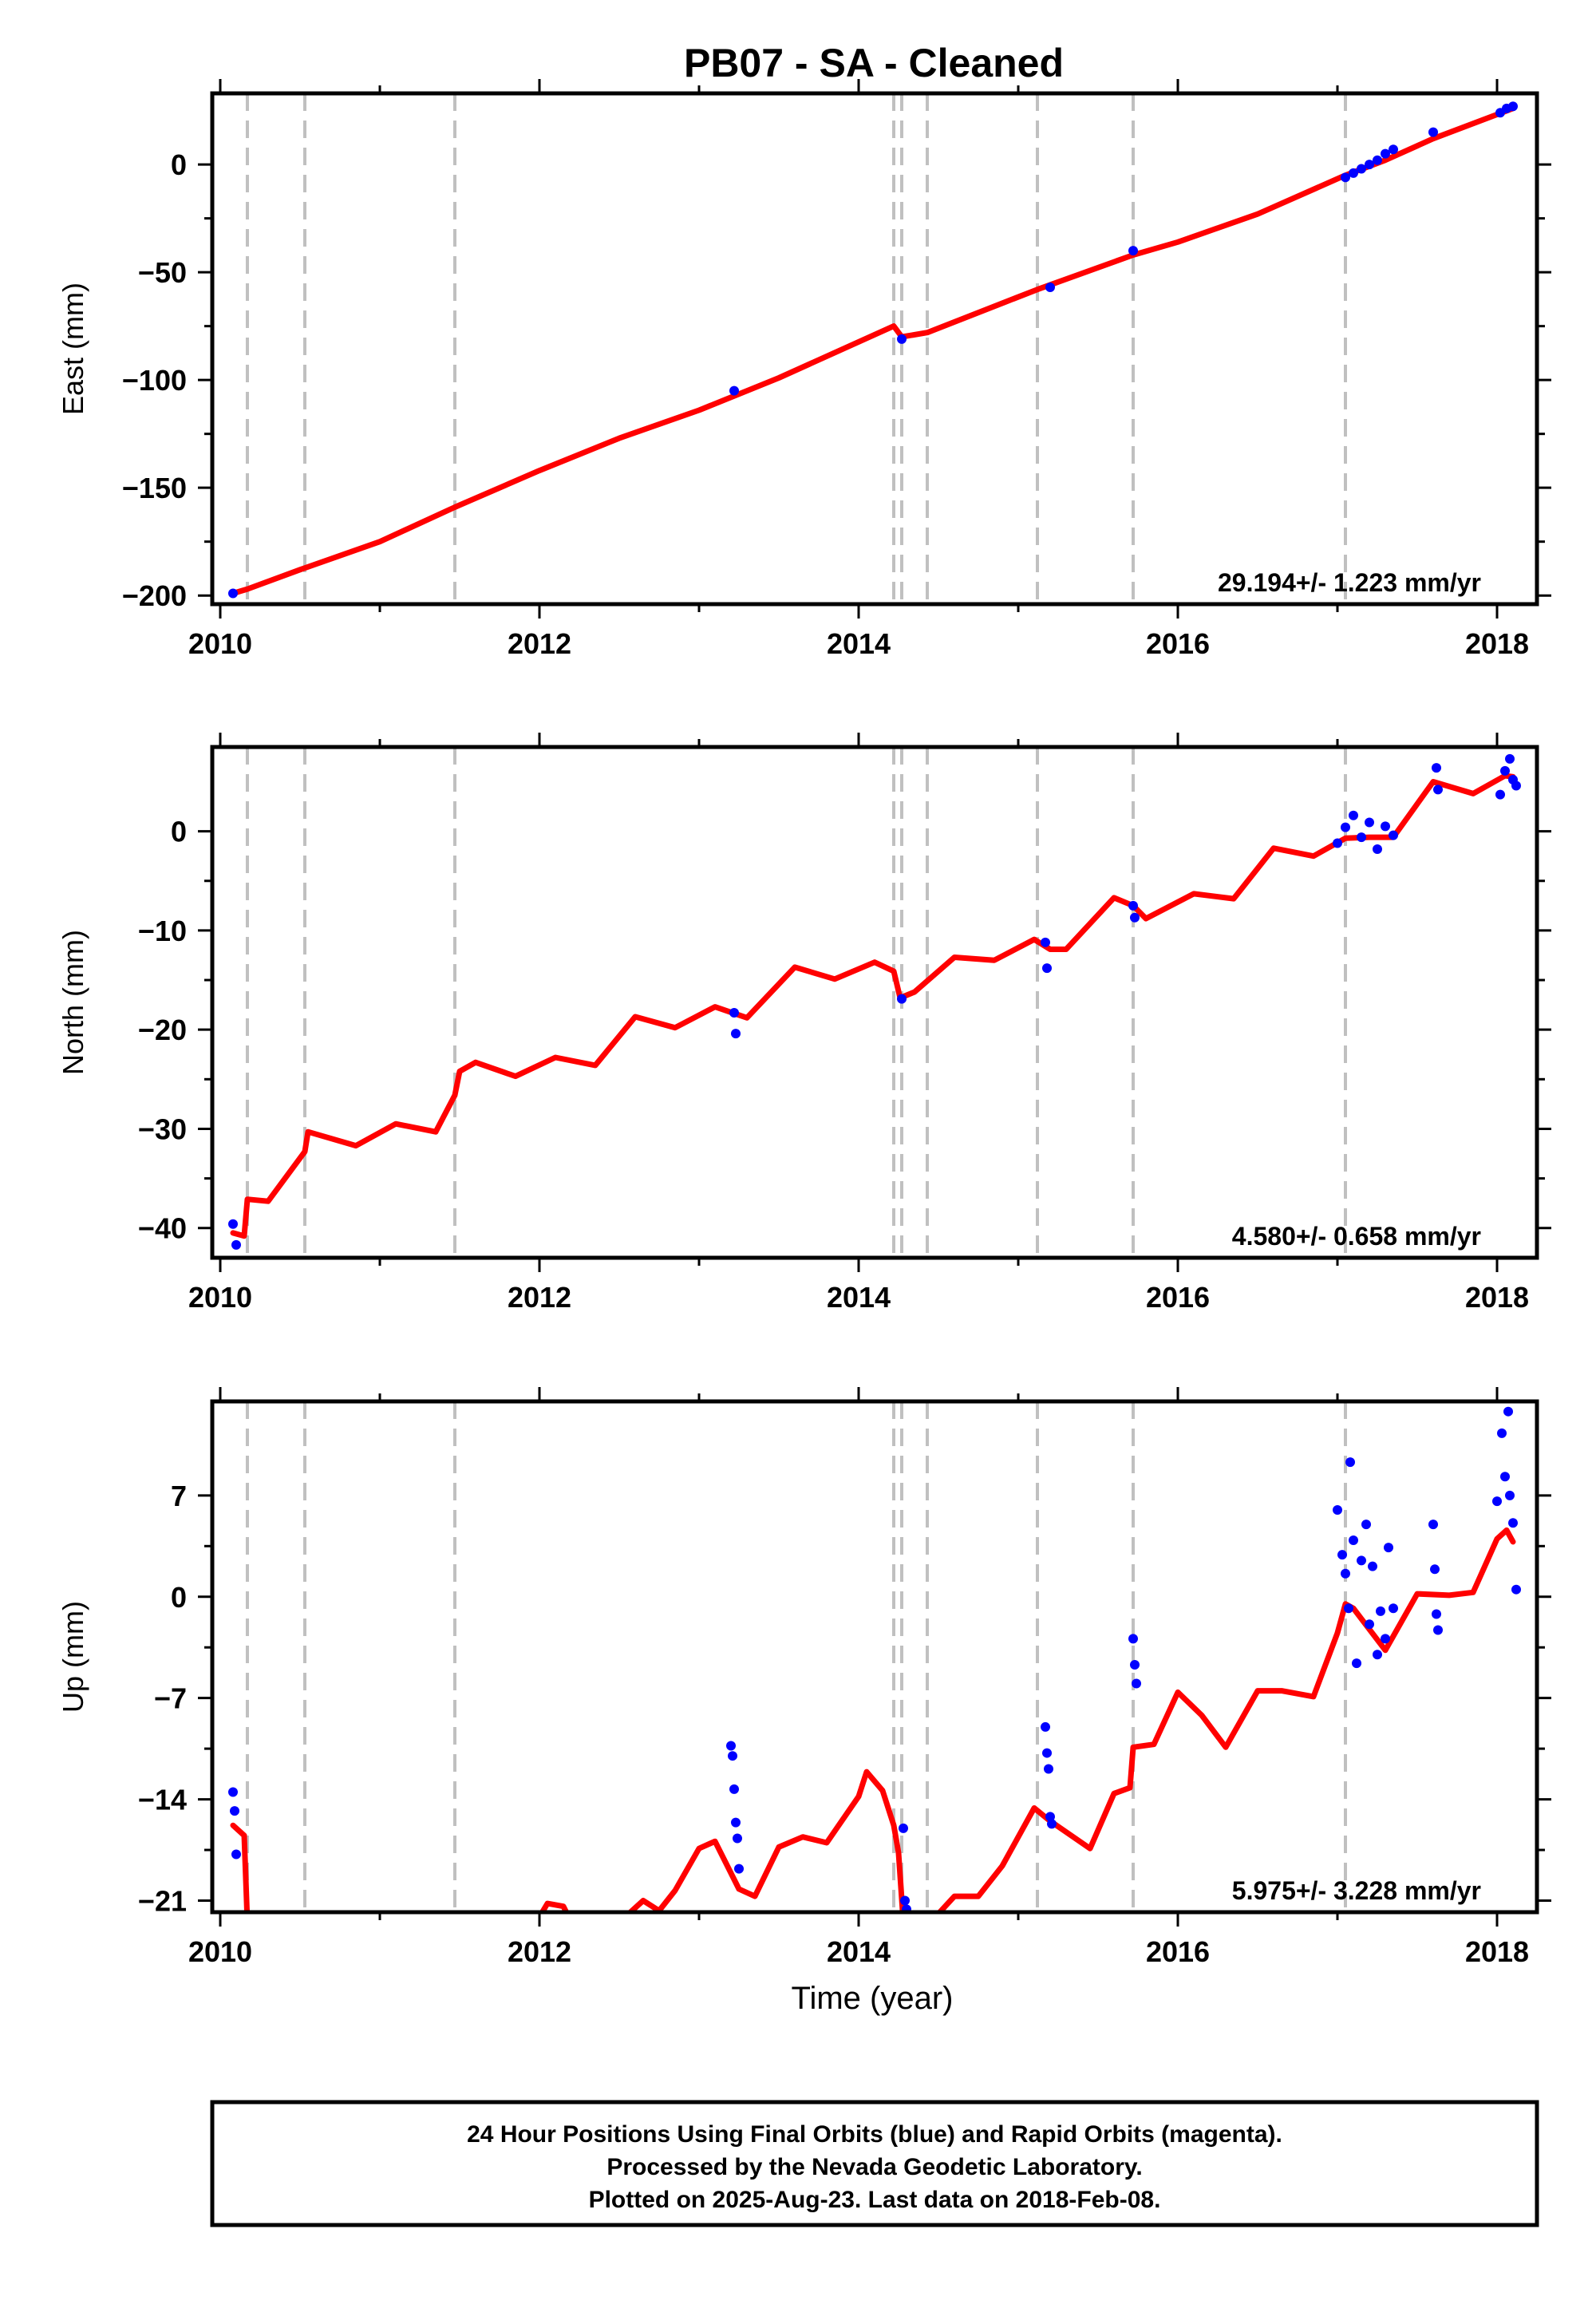  I want to click on east-xtick-label-2: 2014, so click(859, 643).